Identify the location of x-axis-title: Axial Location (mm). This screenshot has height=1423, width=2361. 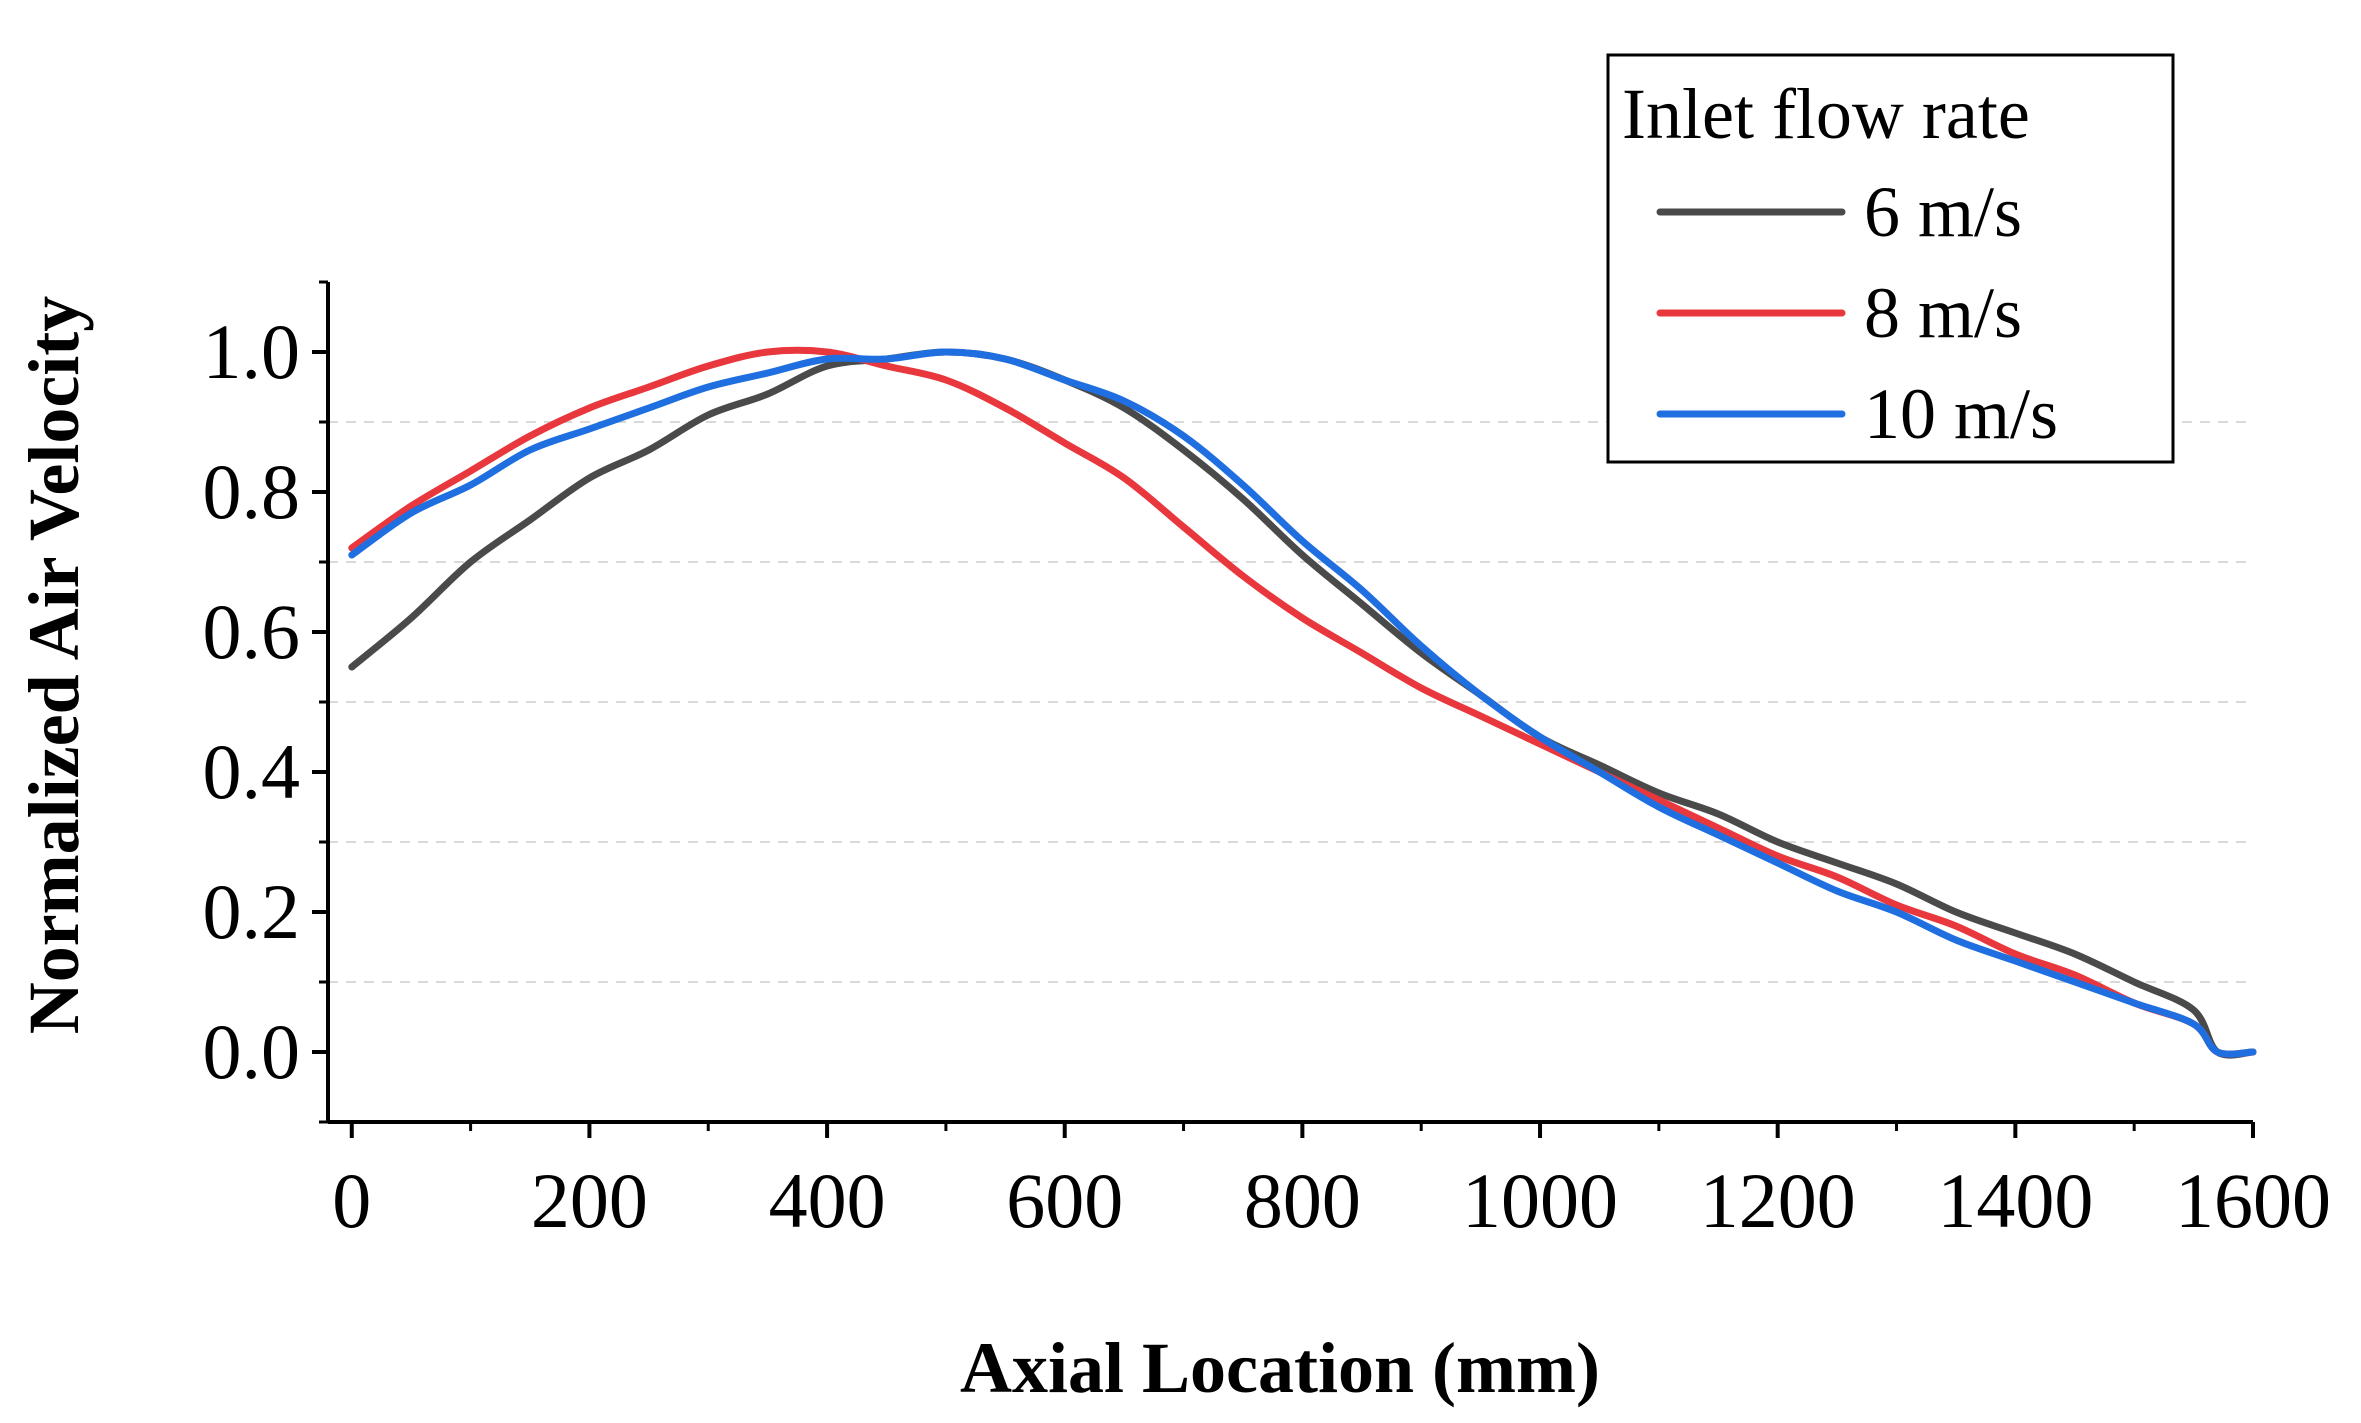
(1280, 1368).